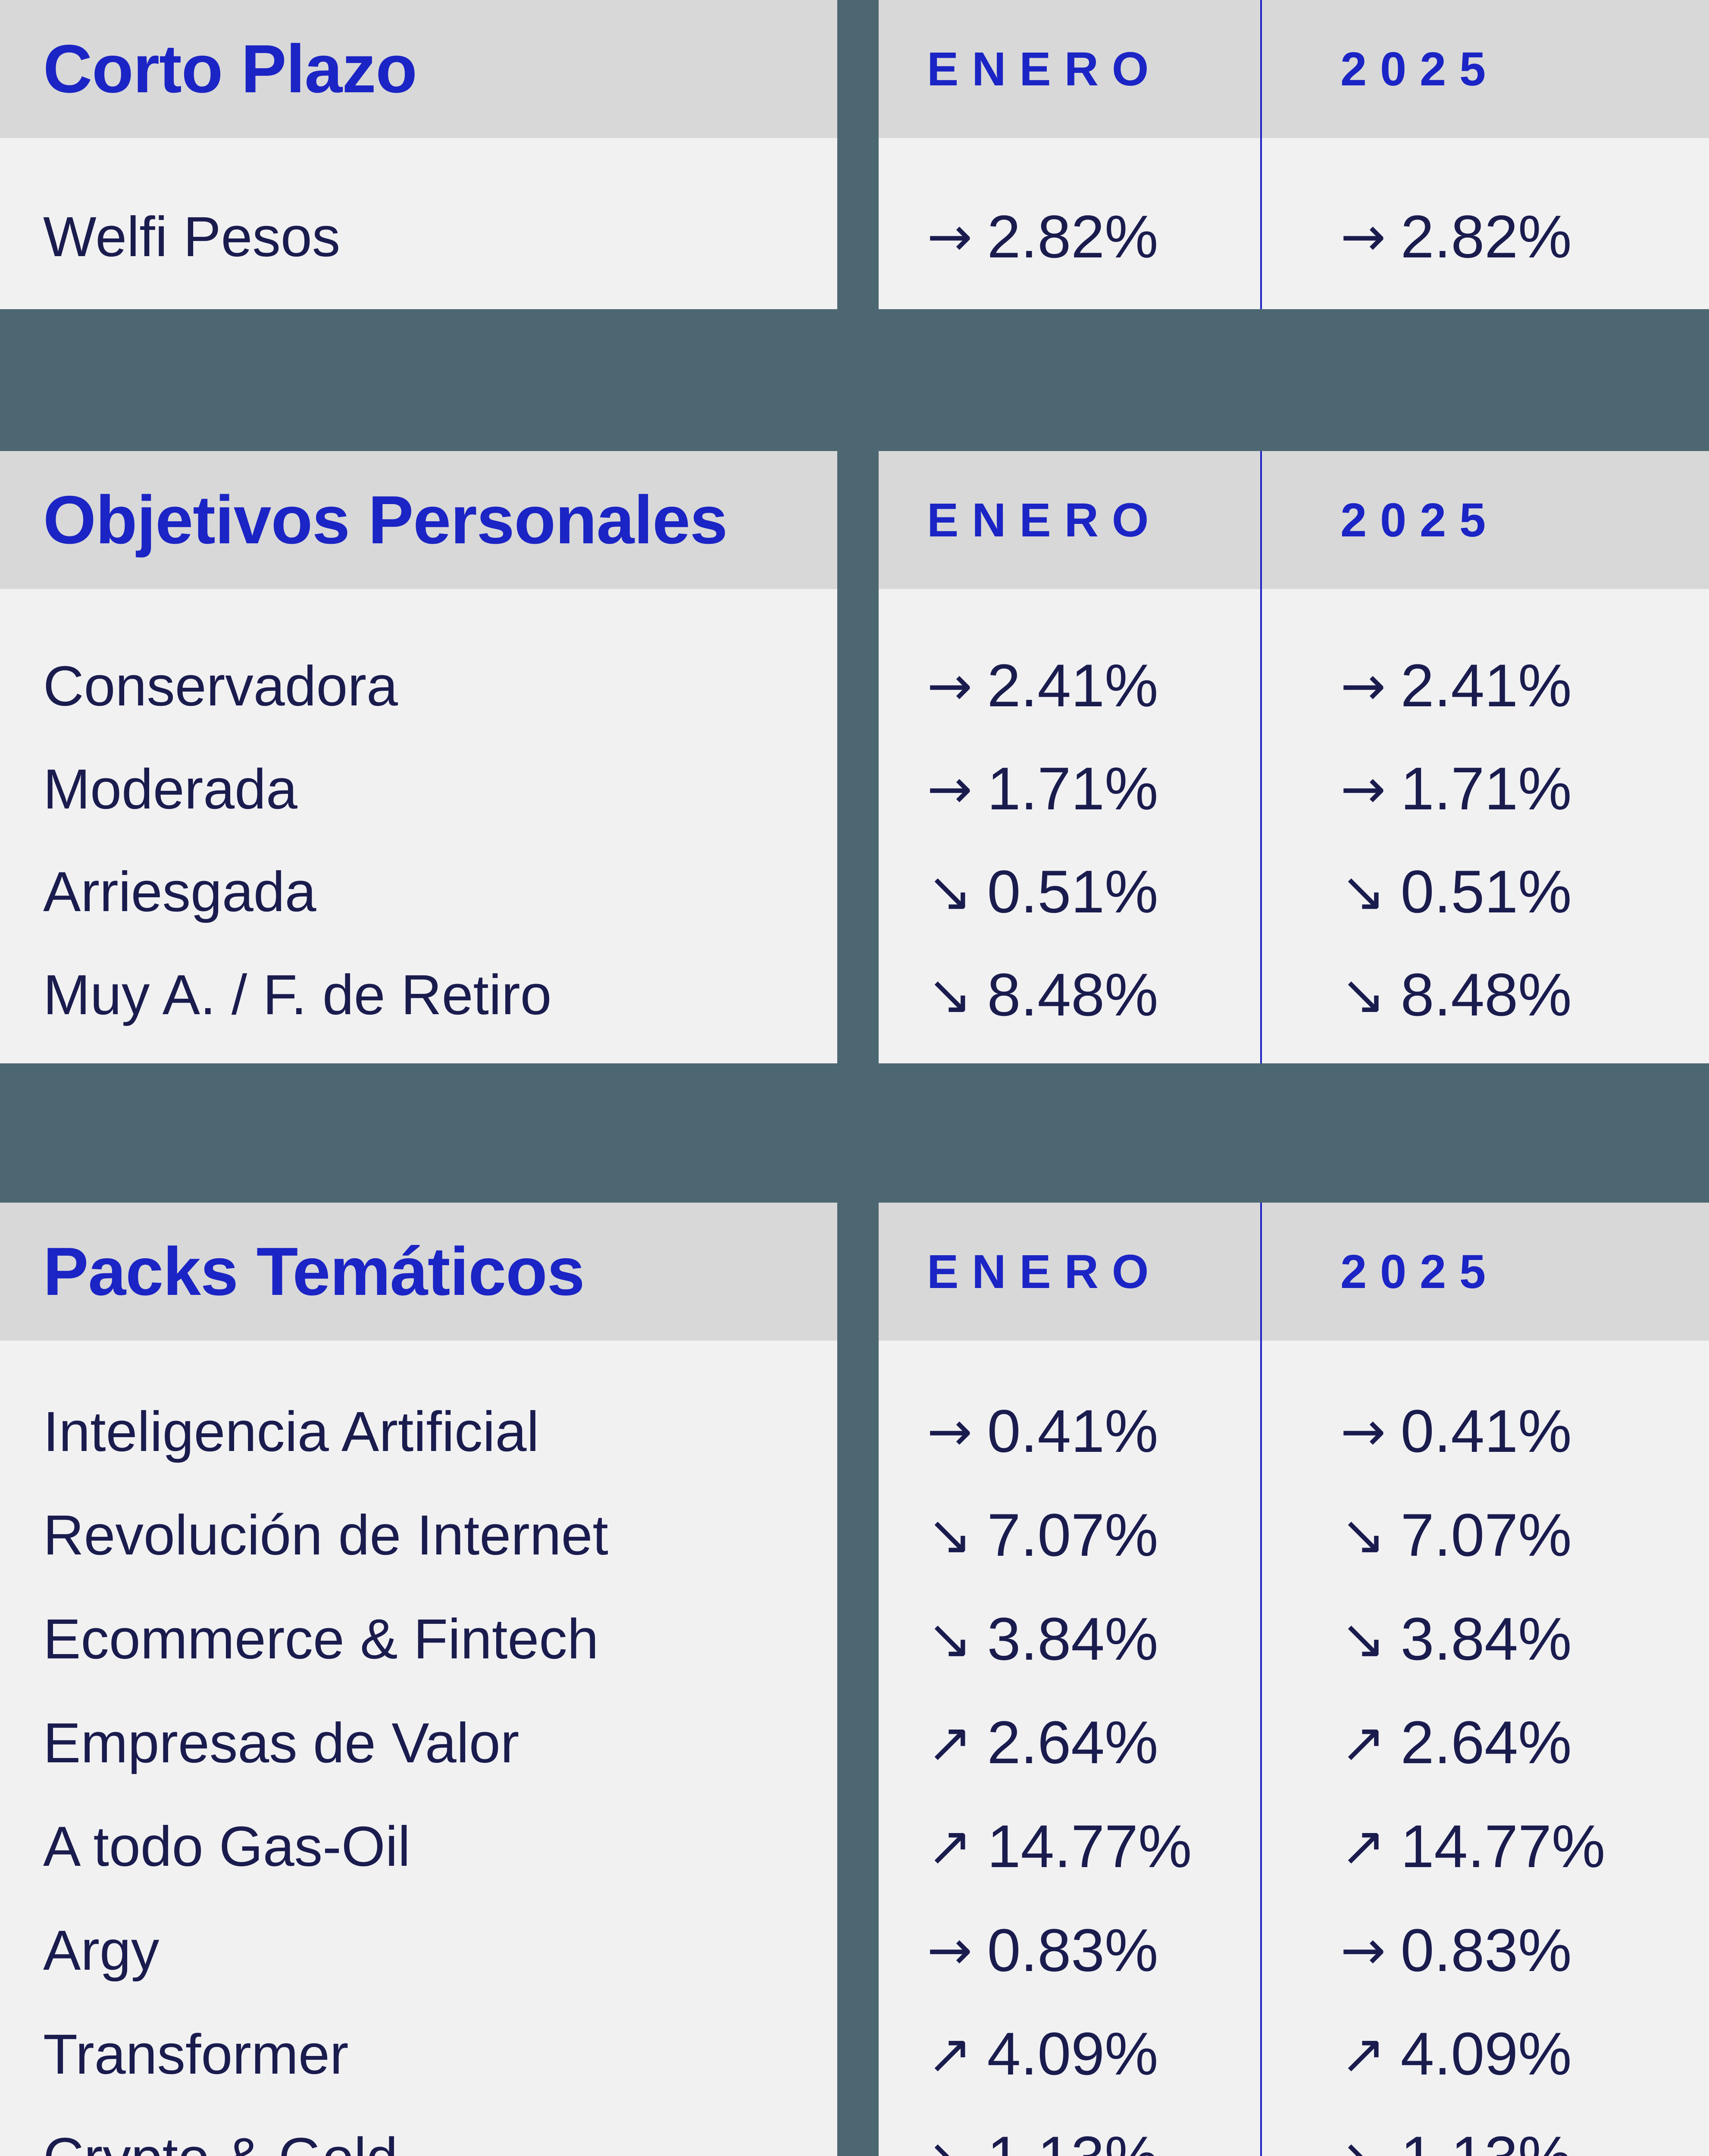  I want to click on value-cell-enero: → 0.83%, so click(1042, 1950).